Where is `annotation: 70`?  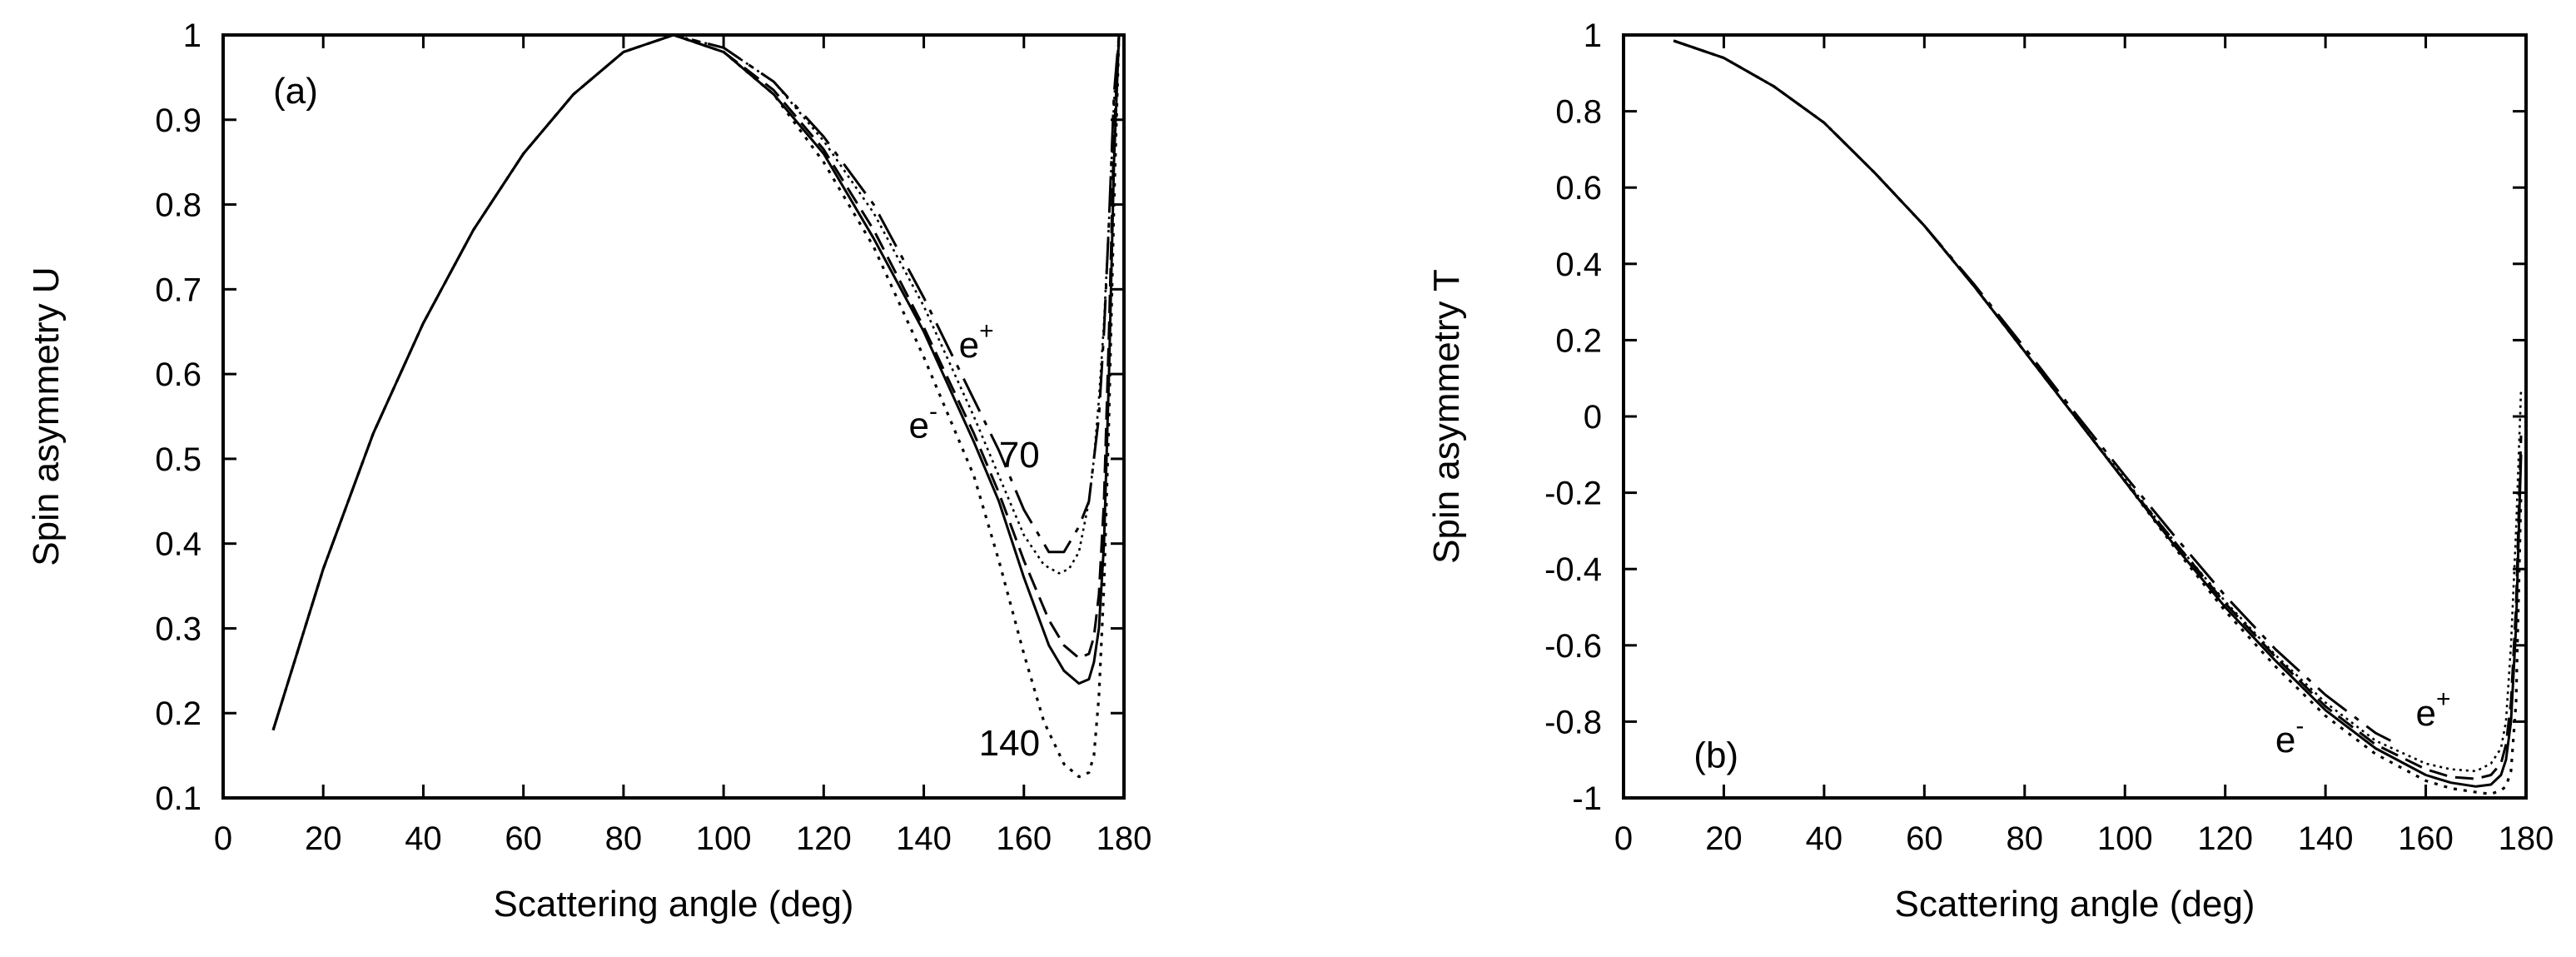 annotation: 70 is located at coordinates (1019, 456).